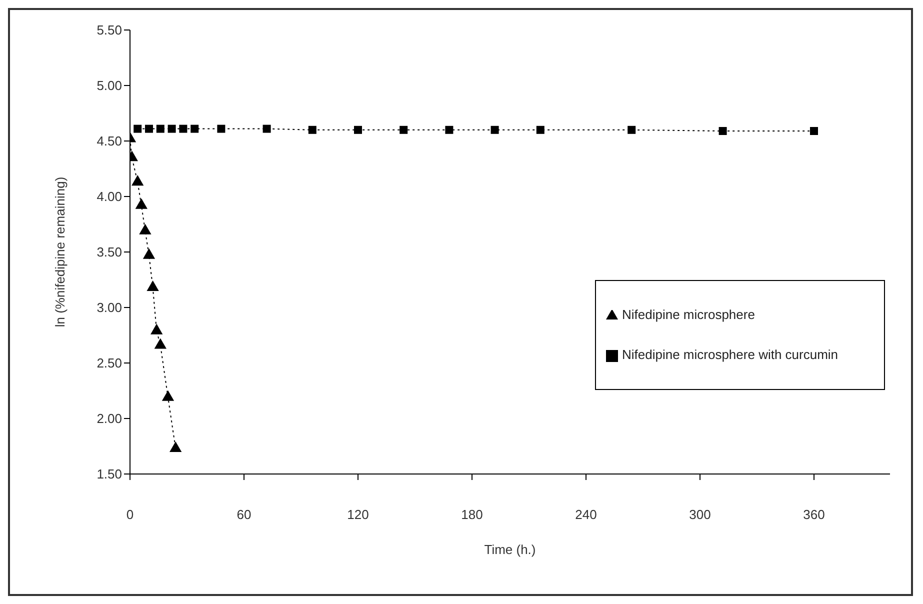 The height and width of the screenshot is (604, 923). What do you see at coordinates (814, 514) in the screenshot?
I see `x-tick-label: 360` at bounding box center [814, 514].